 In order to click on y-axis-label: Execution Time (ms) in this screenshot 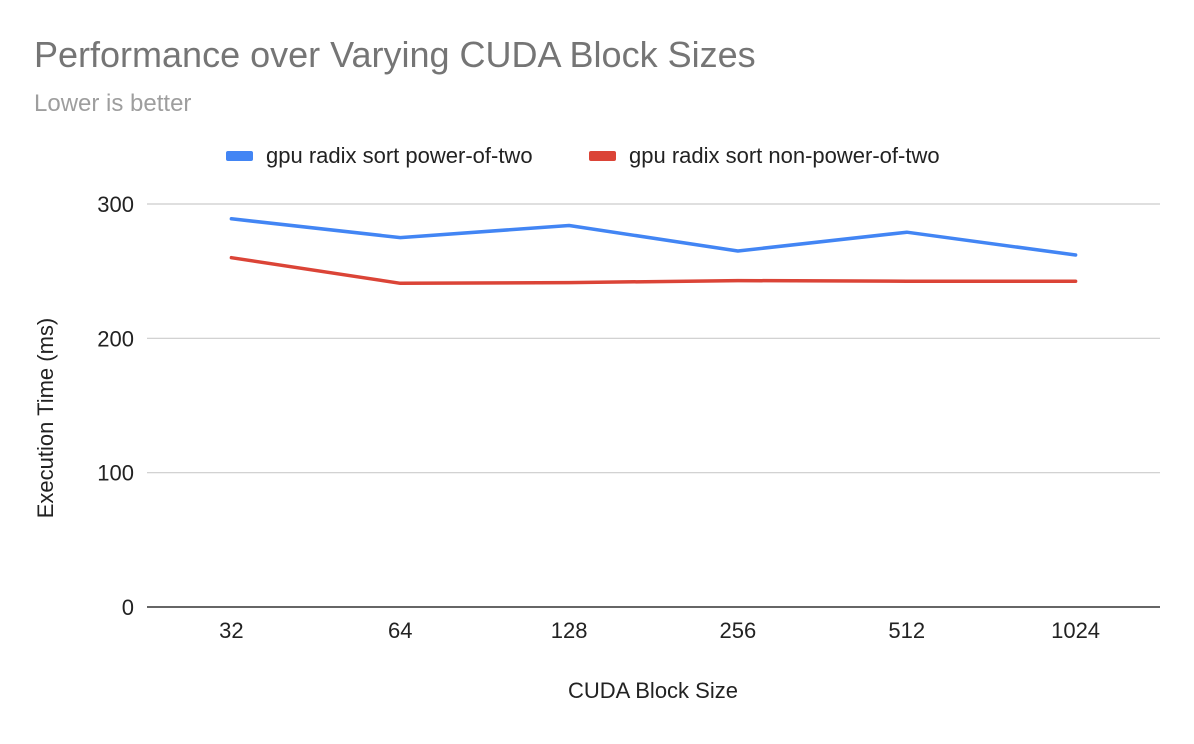, I will do `click(45, 418)`.